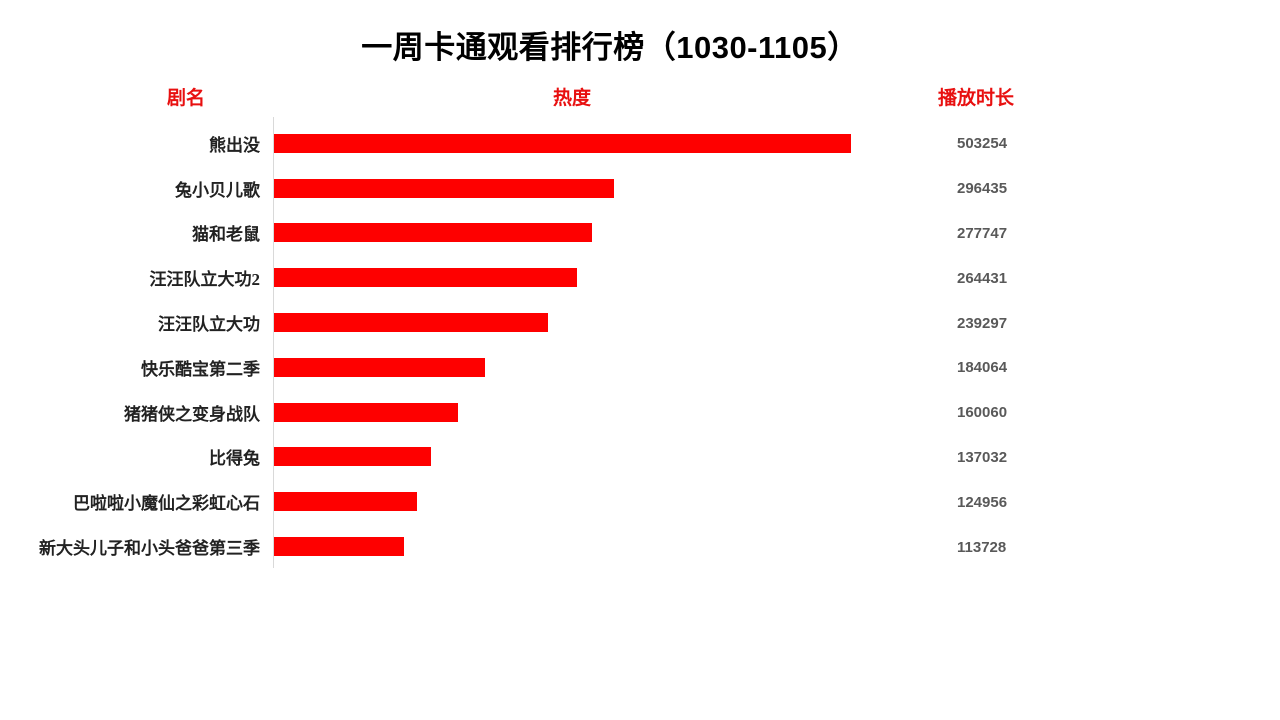 Image resolution: width=1280 pixels, height=720 pixels. I want to click on duration-value: 239297, so click(982, 323).